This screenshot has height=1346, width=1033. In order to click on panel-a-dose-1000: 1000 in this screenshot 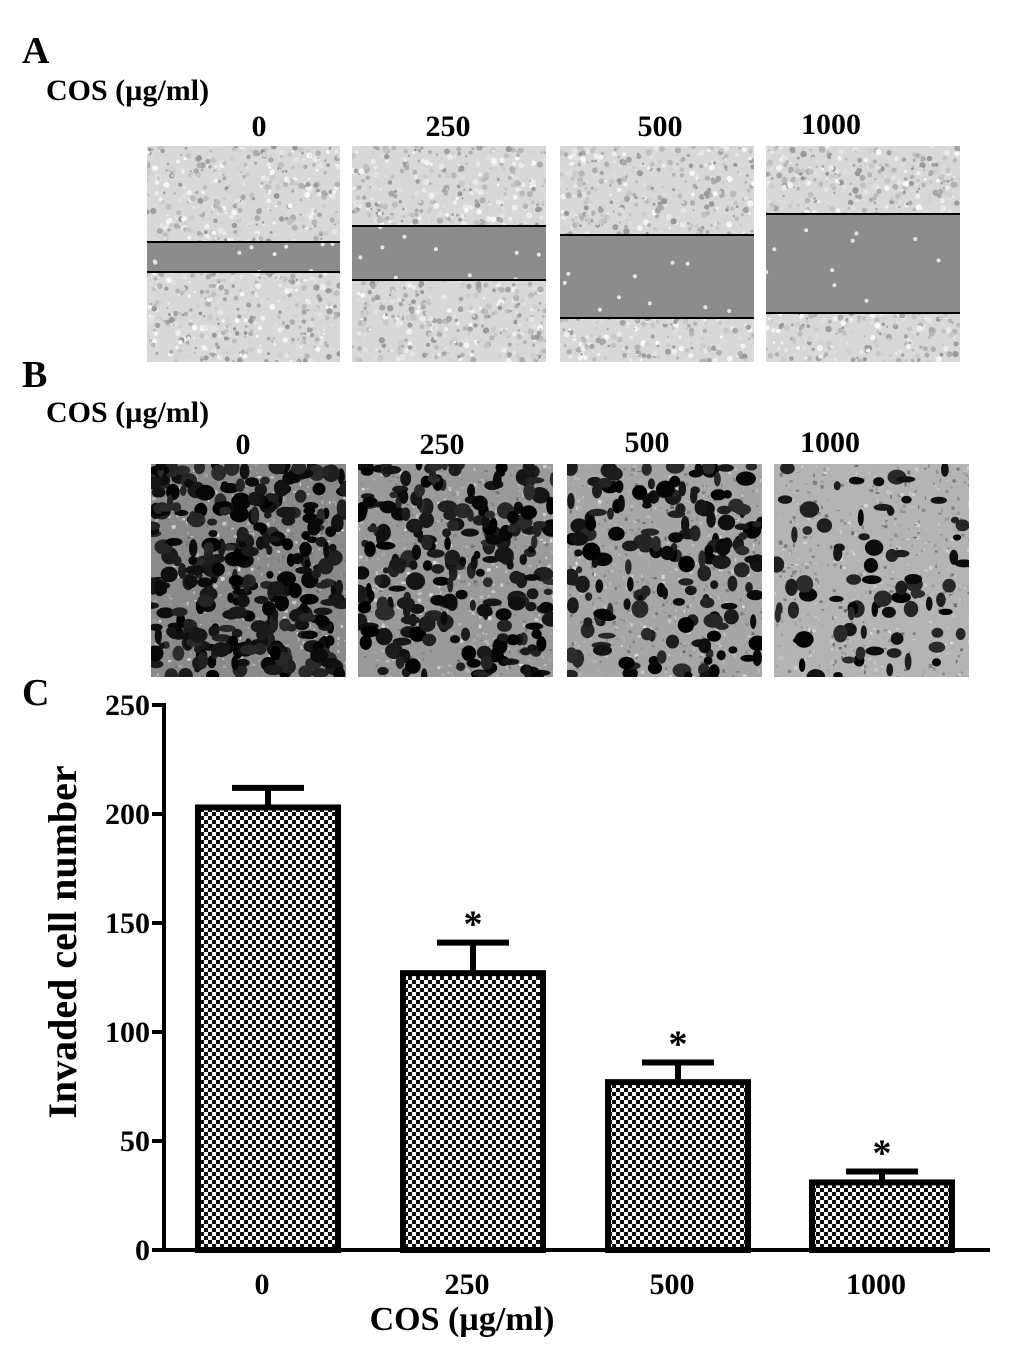, I will do `click(831, 124)`.